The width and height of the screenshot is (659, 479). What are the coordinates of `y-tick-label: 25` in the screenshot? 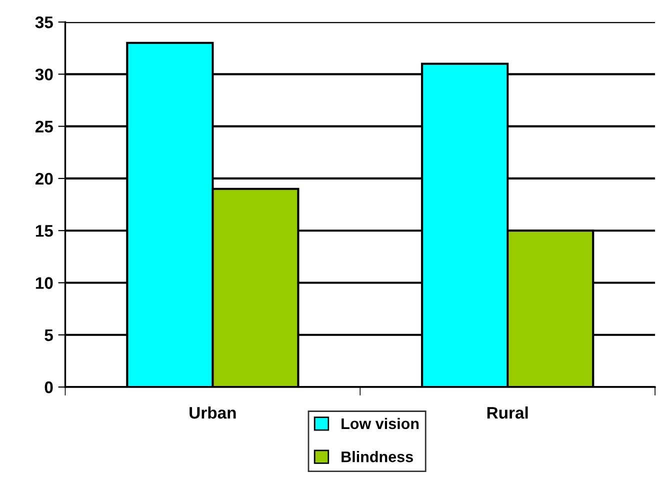 It's located at (44, 126).